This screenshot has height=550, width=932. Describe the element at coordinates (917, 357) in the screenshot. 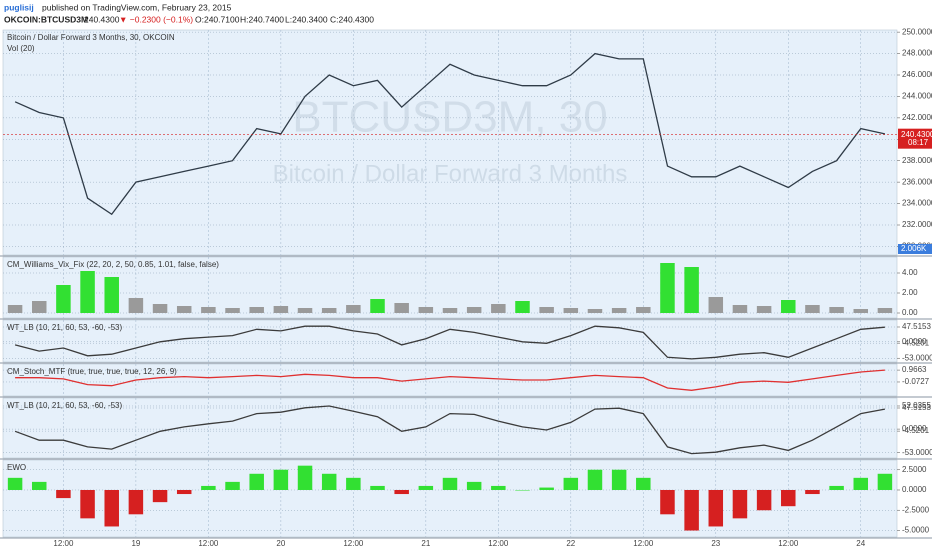

I see `y-tick-label: -53.0000` at that location.